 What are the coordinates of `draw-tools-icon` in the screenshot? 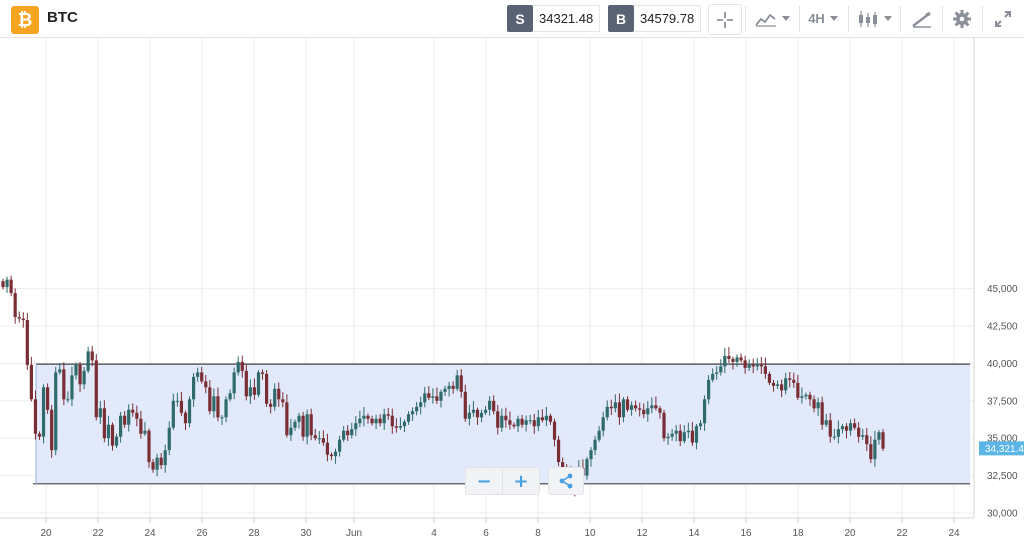 It's located at (921, 19).